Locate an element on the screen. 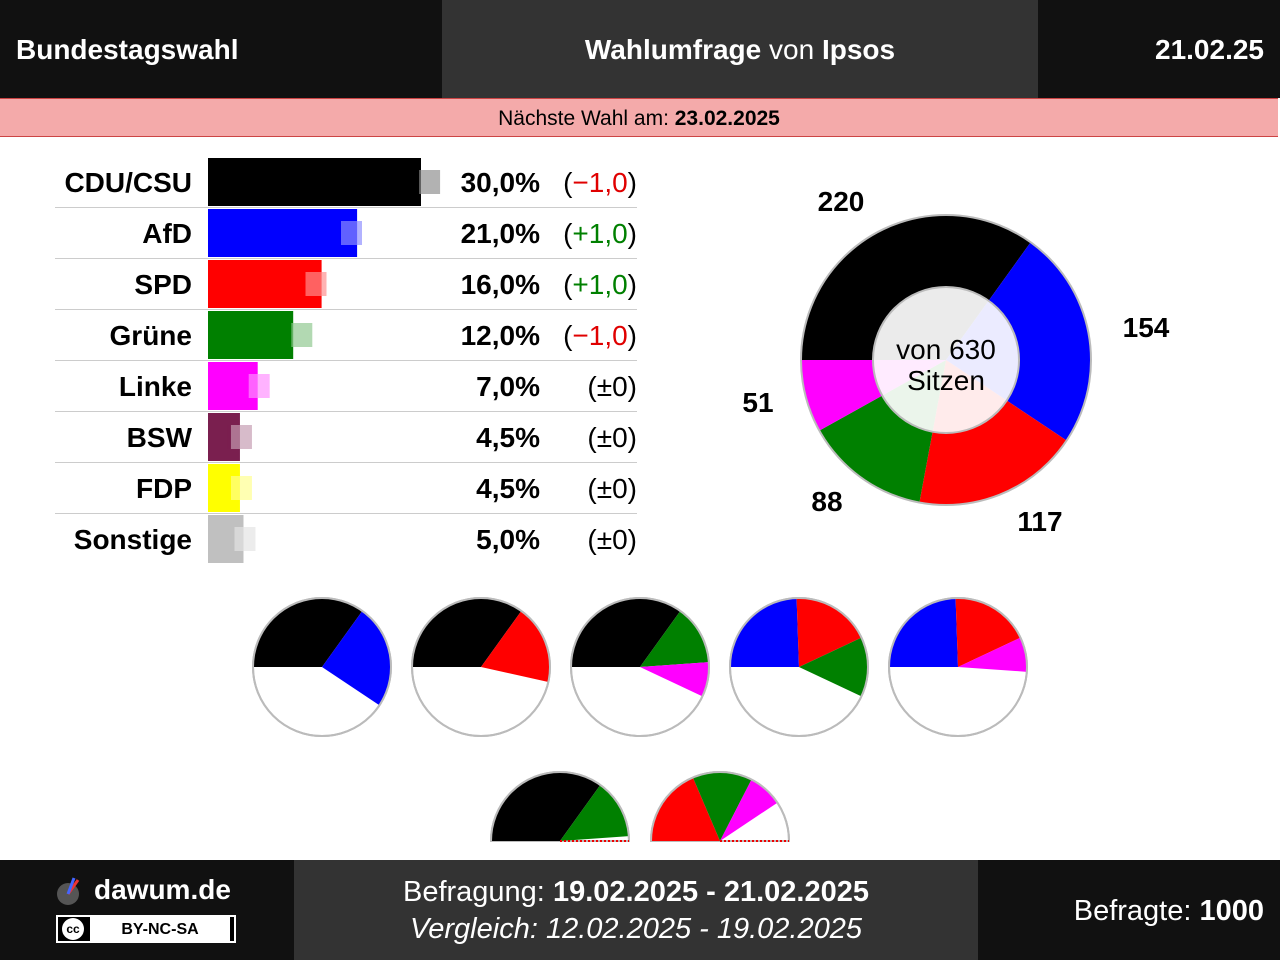 The image size is (1280, 962). respondents: Befragte: 1000 is located at coordinates (1169, 910).